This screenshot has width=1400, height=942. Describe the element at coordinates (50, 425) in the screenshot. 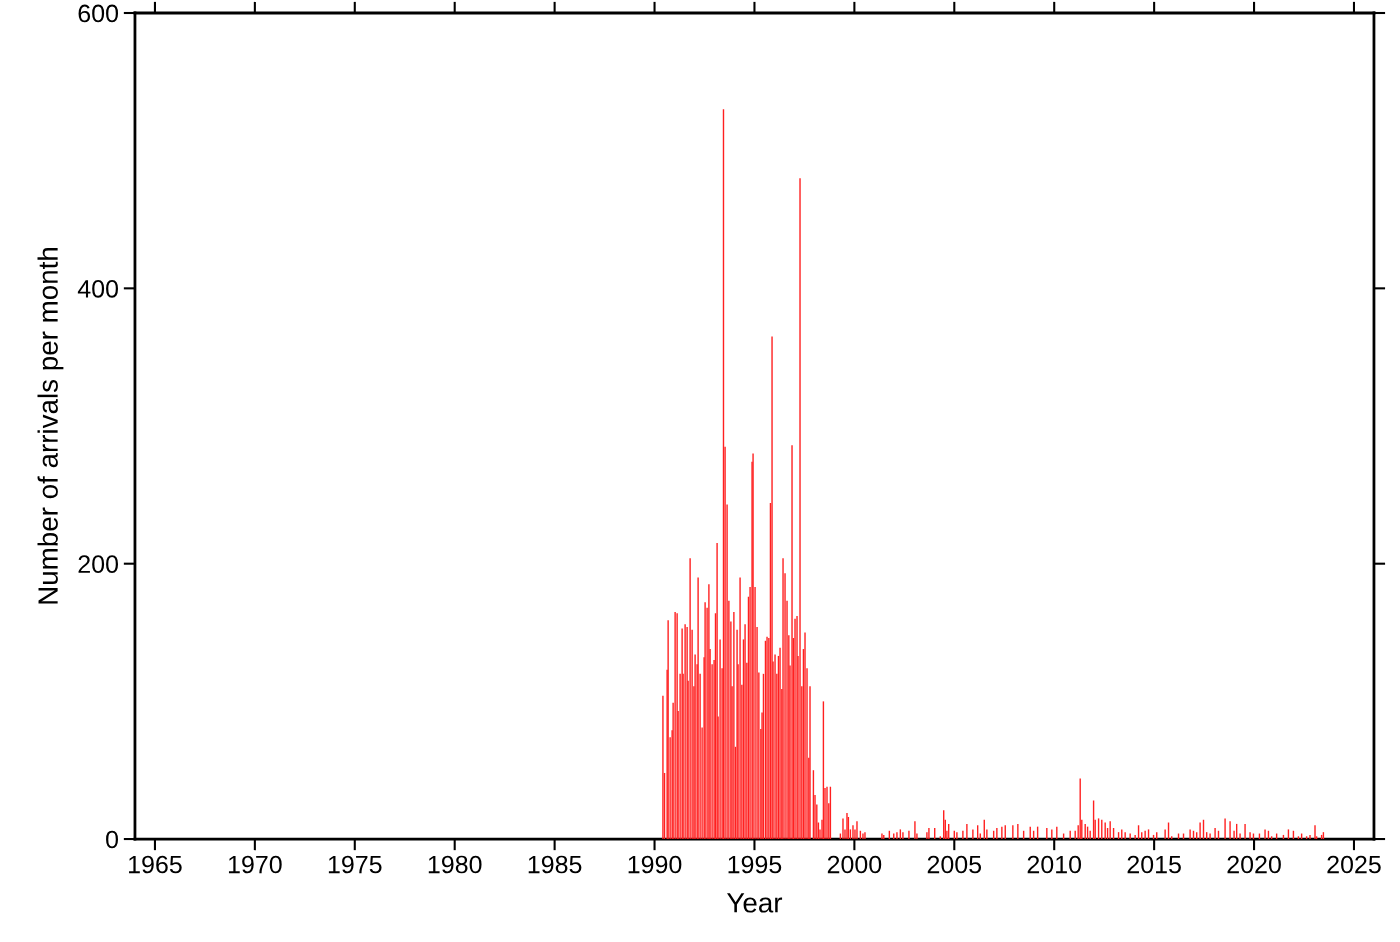

I see `y-axis-title: Number of arrivals per month` at that location.